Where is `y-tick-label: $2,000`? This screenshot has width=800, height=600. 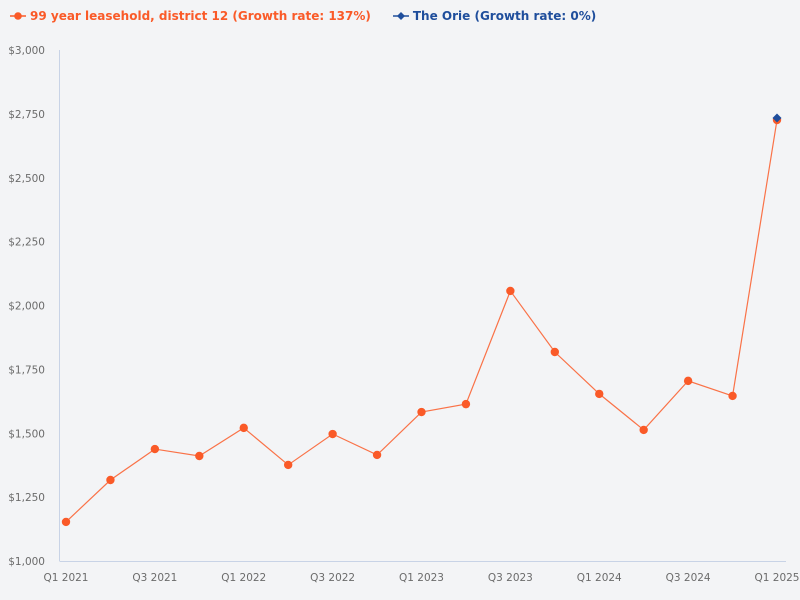
y-tick-label: $2,000 is located at coordinates (26, 307).